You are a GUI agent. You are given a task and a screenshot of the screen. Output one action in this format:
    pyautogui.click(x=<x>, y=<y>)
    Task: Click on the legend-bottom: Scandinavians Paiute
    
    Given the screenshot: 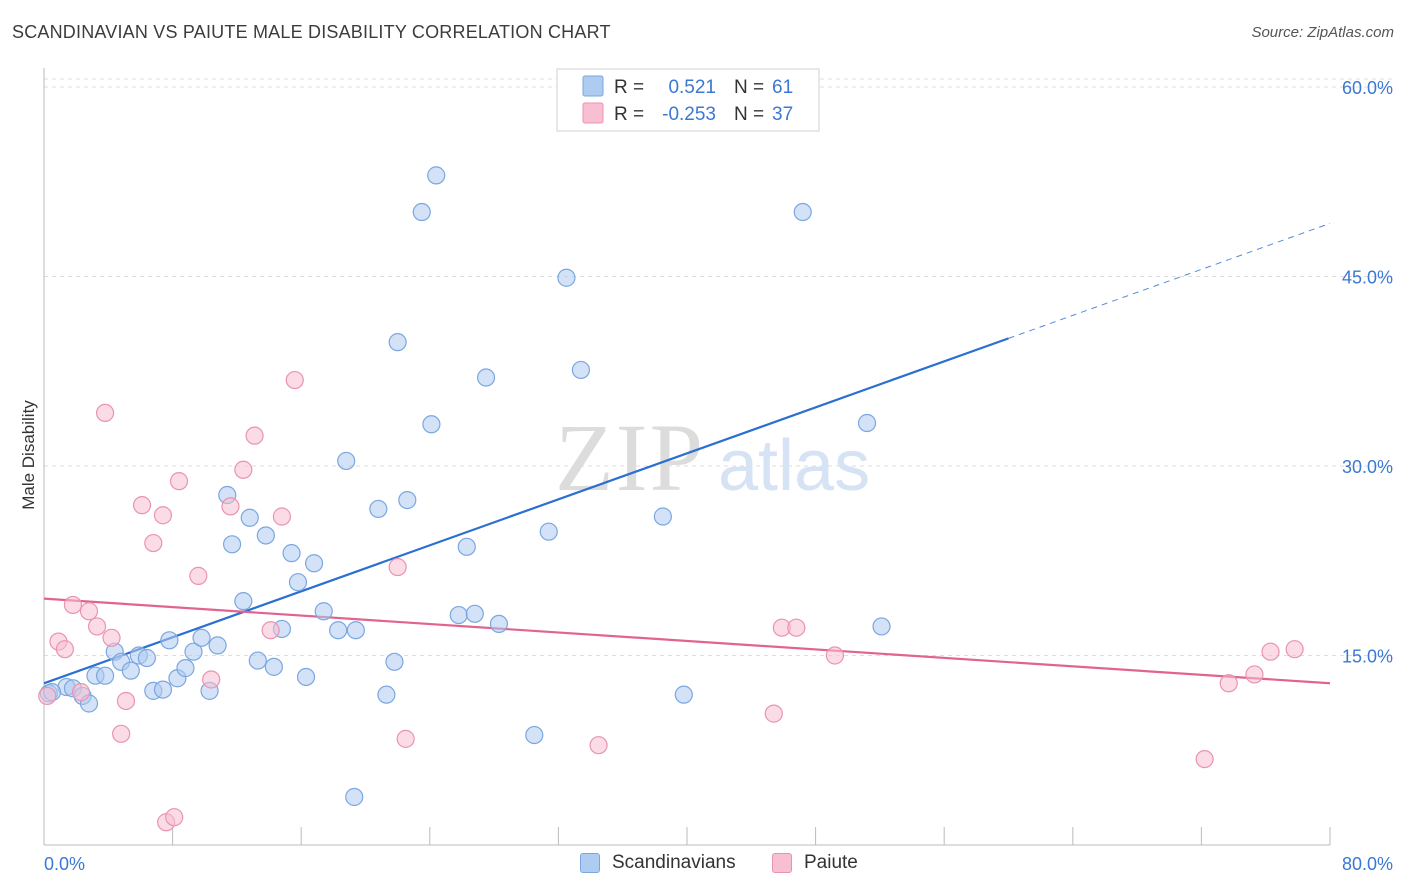 What is the action you would take?
    pyautogui.click(x=703, y=866)
    